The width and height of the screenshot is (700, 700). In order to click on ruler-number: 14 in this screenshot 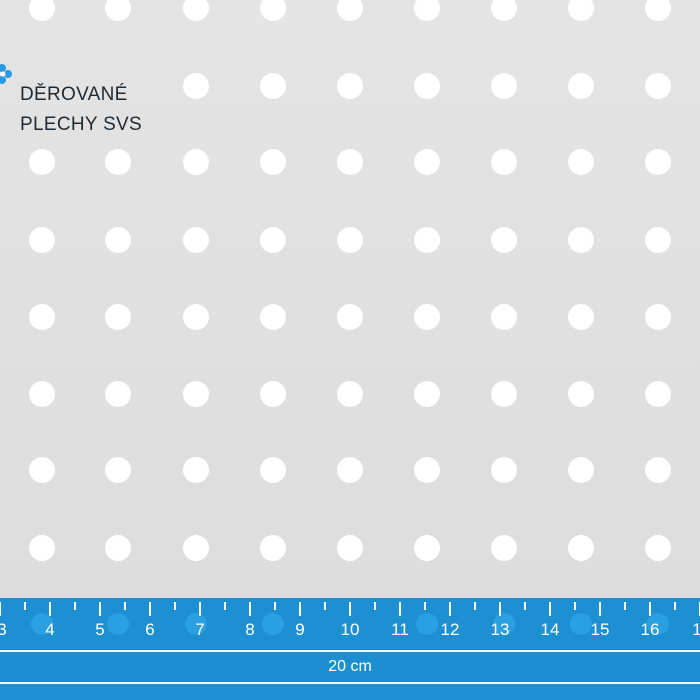, I will do `click(550, 629)`.